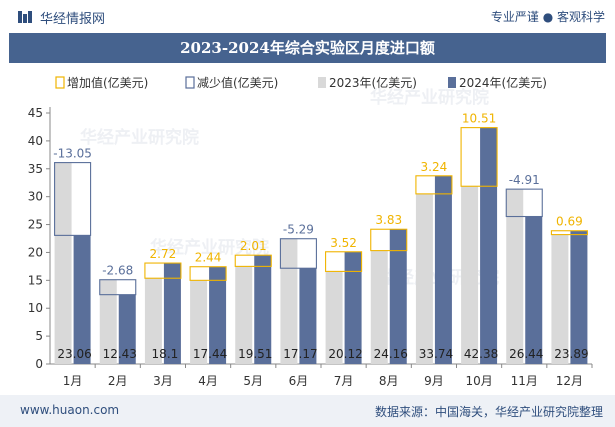 The image size is (615, 427). Describe the element at coordinates (503, 82) in the screenshot. I see `legend-label: 2024年(亿美元)` at that location.